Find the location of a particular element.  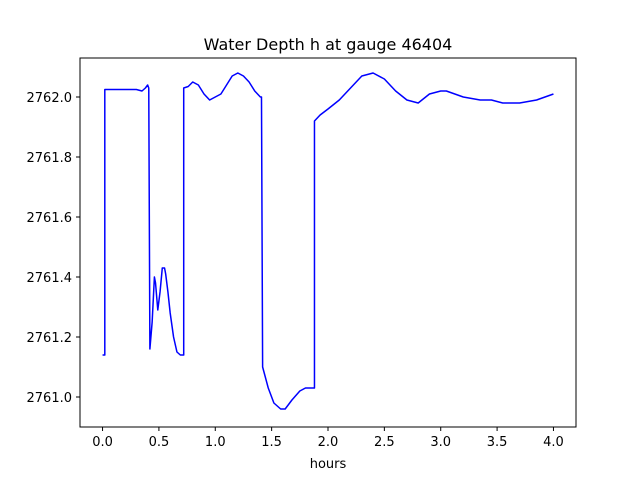

x-axis-label: hours is located at coordinates (328, 464).